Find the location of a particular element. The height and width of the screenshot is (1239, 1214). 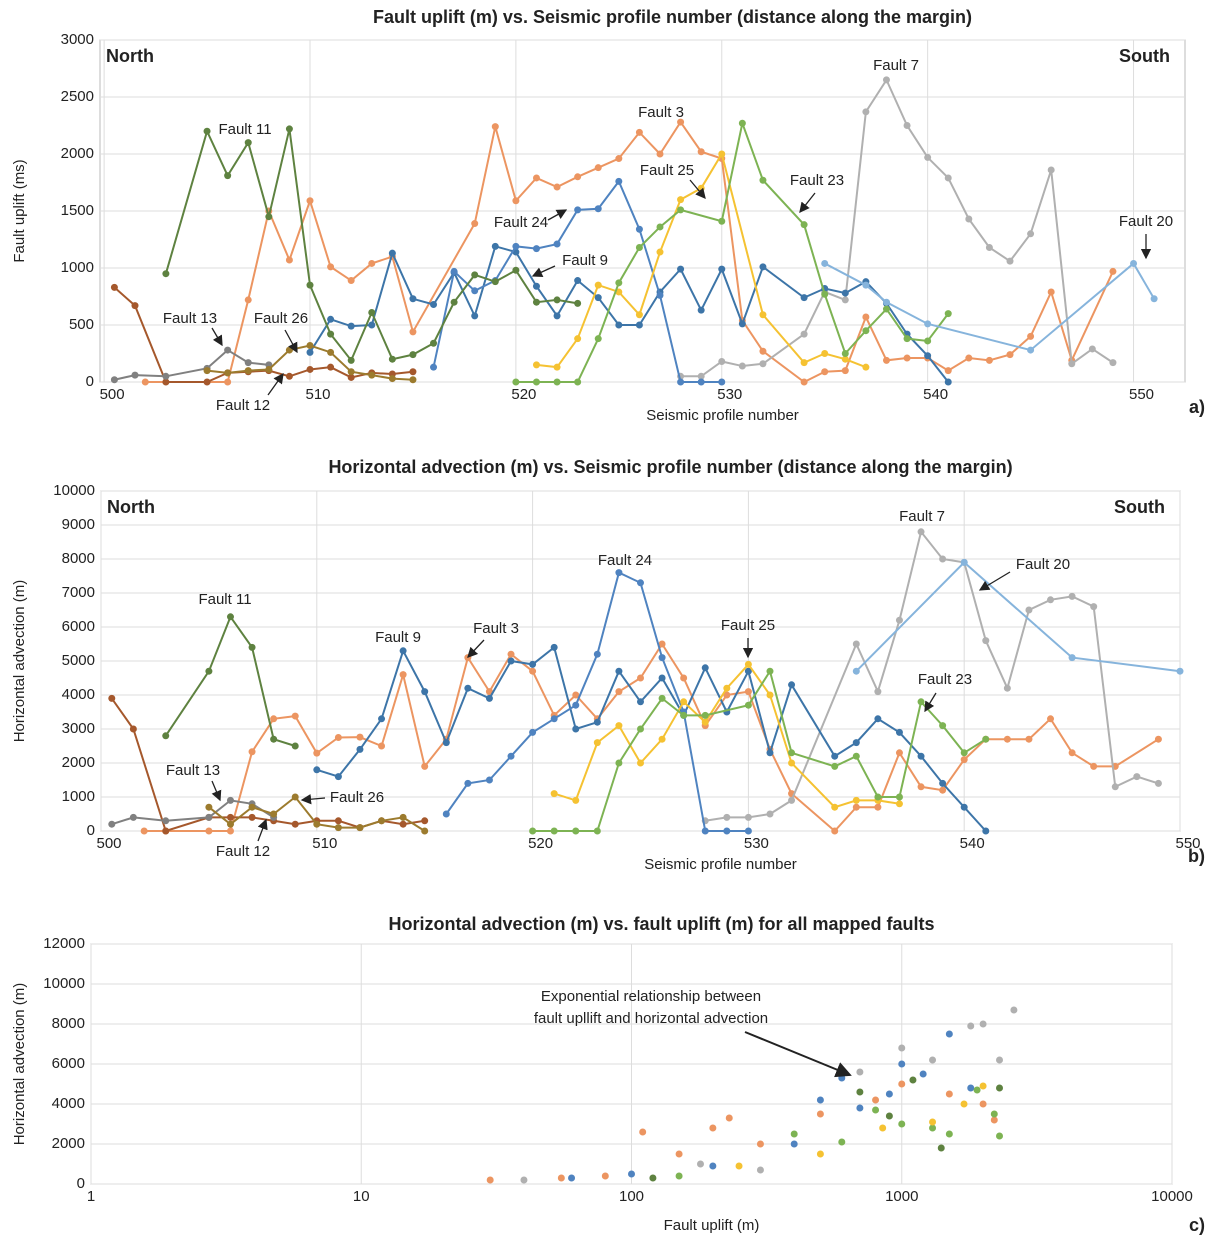

y-tick-label: 3000 is located at coordinates (77, 39).